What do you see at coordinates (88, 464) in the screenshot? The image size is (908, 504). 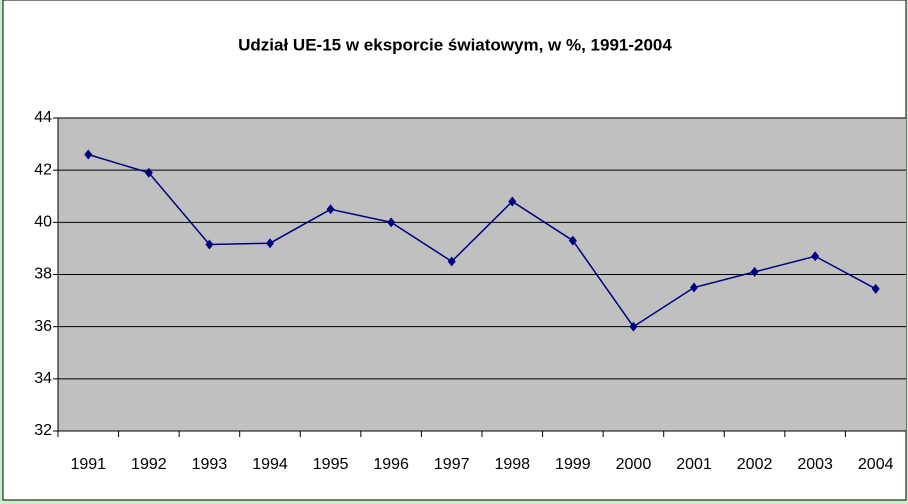 I see `x-tick-label: 1991` at bounding box center [88, 464].